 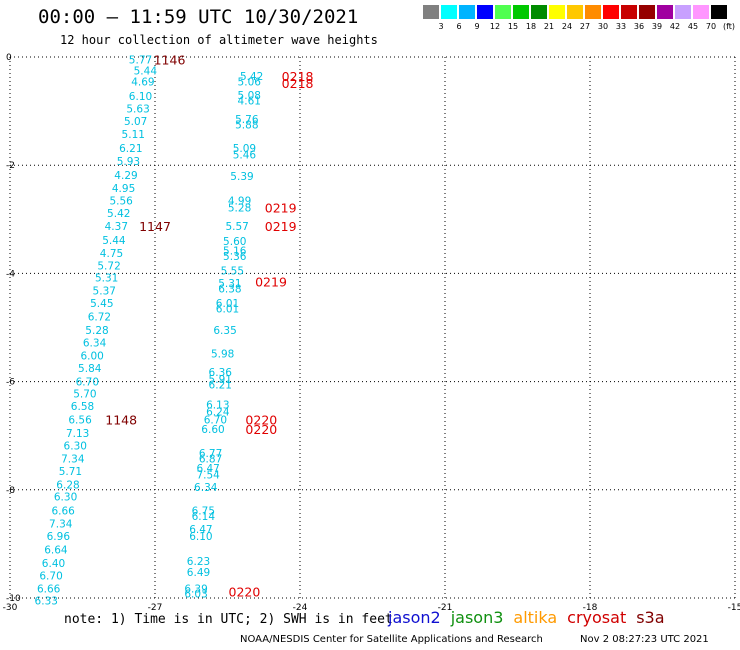 I want to click on satellite-legend: jason2 jason3 altika cryosat s3a, so click(x=531, y=617).